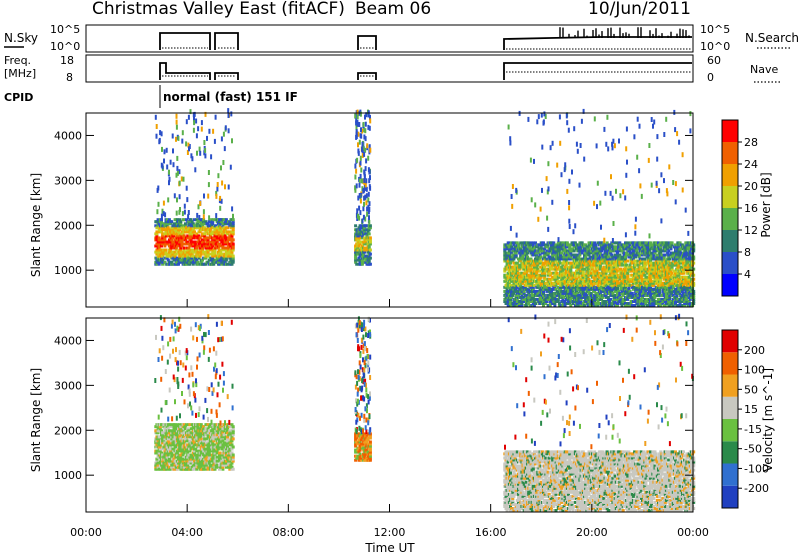 The width and height of the screenshot is (800, 554). What do you see at coordinates (68, 135) in the screenshot?
I see `y-tick-label: 4000` at bounding box center [68, 135].